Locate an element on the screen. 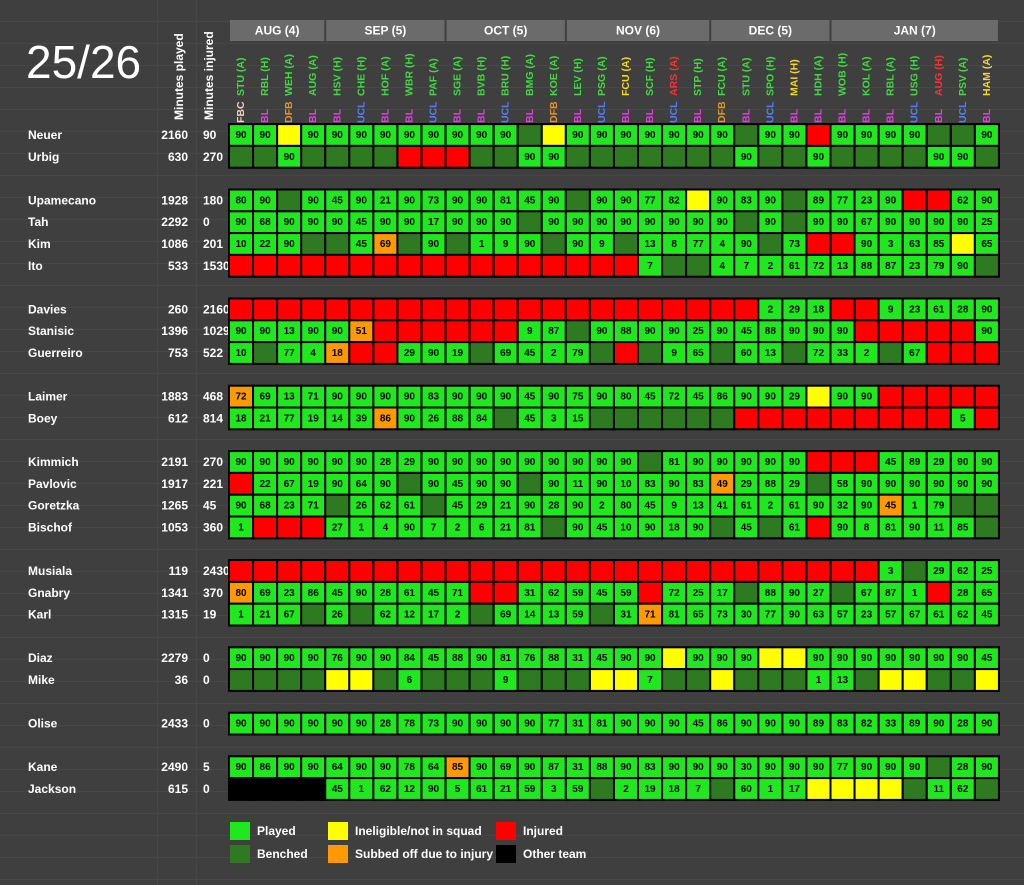  match-minutes: 59 is located at coordinates (578, 789).